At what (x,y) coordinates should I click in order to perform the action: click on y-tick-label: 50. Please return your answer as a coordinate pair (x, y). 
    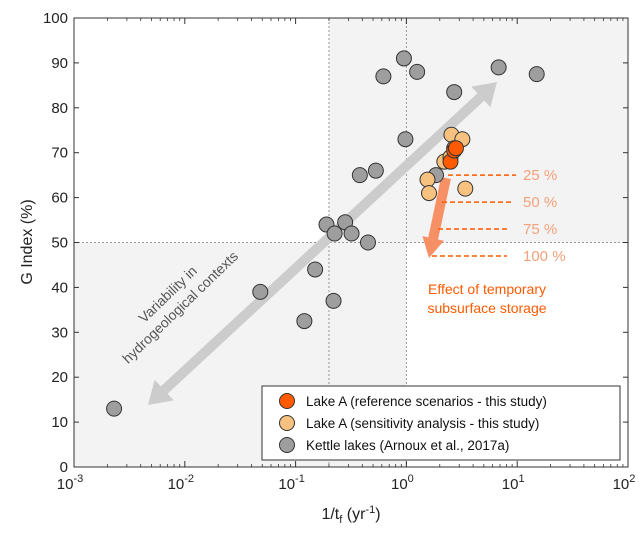
    Looking at the image, I should click on (59, 243).